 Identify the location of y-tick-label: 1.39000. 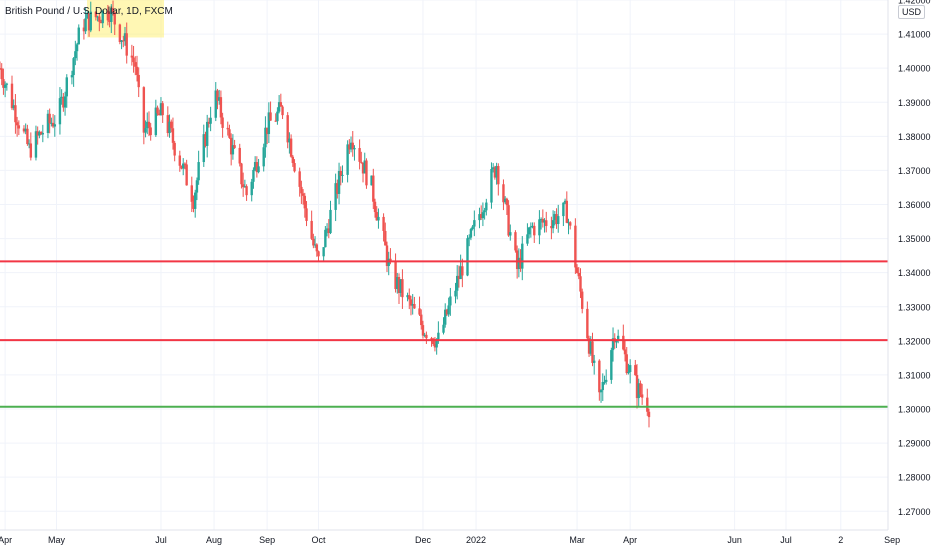
(914, 103).